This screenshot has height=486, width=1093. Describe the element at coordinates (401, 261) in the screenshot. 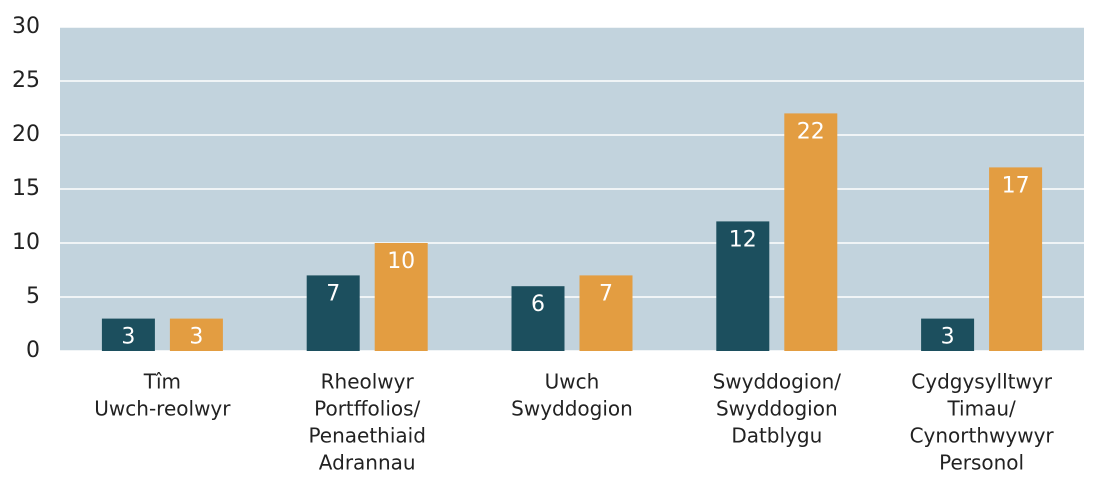

I see `data-label: 10` at that location.